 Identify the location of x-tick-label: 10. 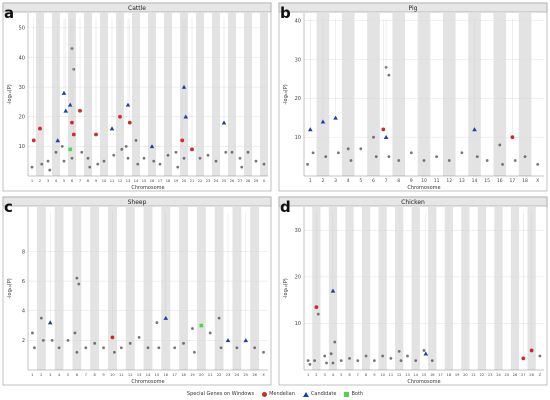
(104, 181).